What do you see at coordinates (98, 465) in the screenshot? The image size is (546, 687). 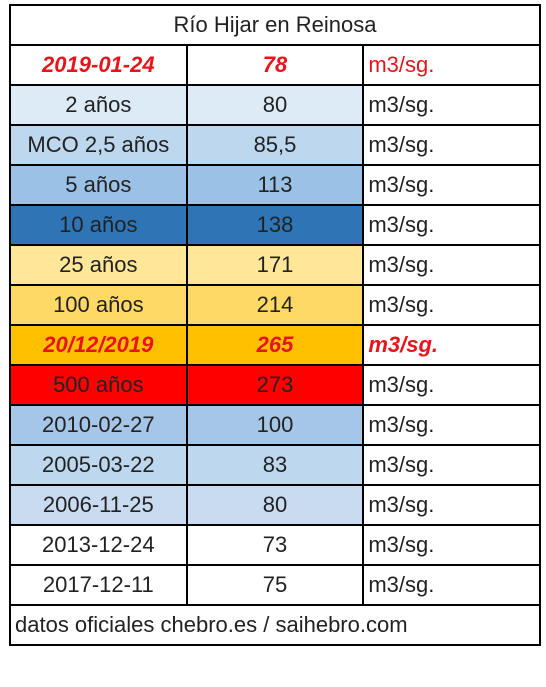 I see `row-label: 2005-03-22` at bounding box center [98, 465].